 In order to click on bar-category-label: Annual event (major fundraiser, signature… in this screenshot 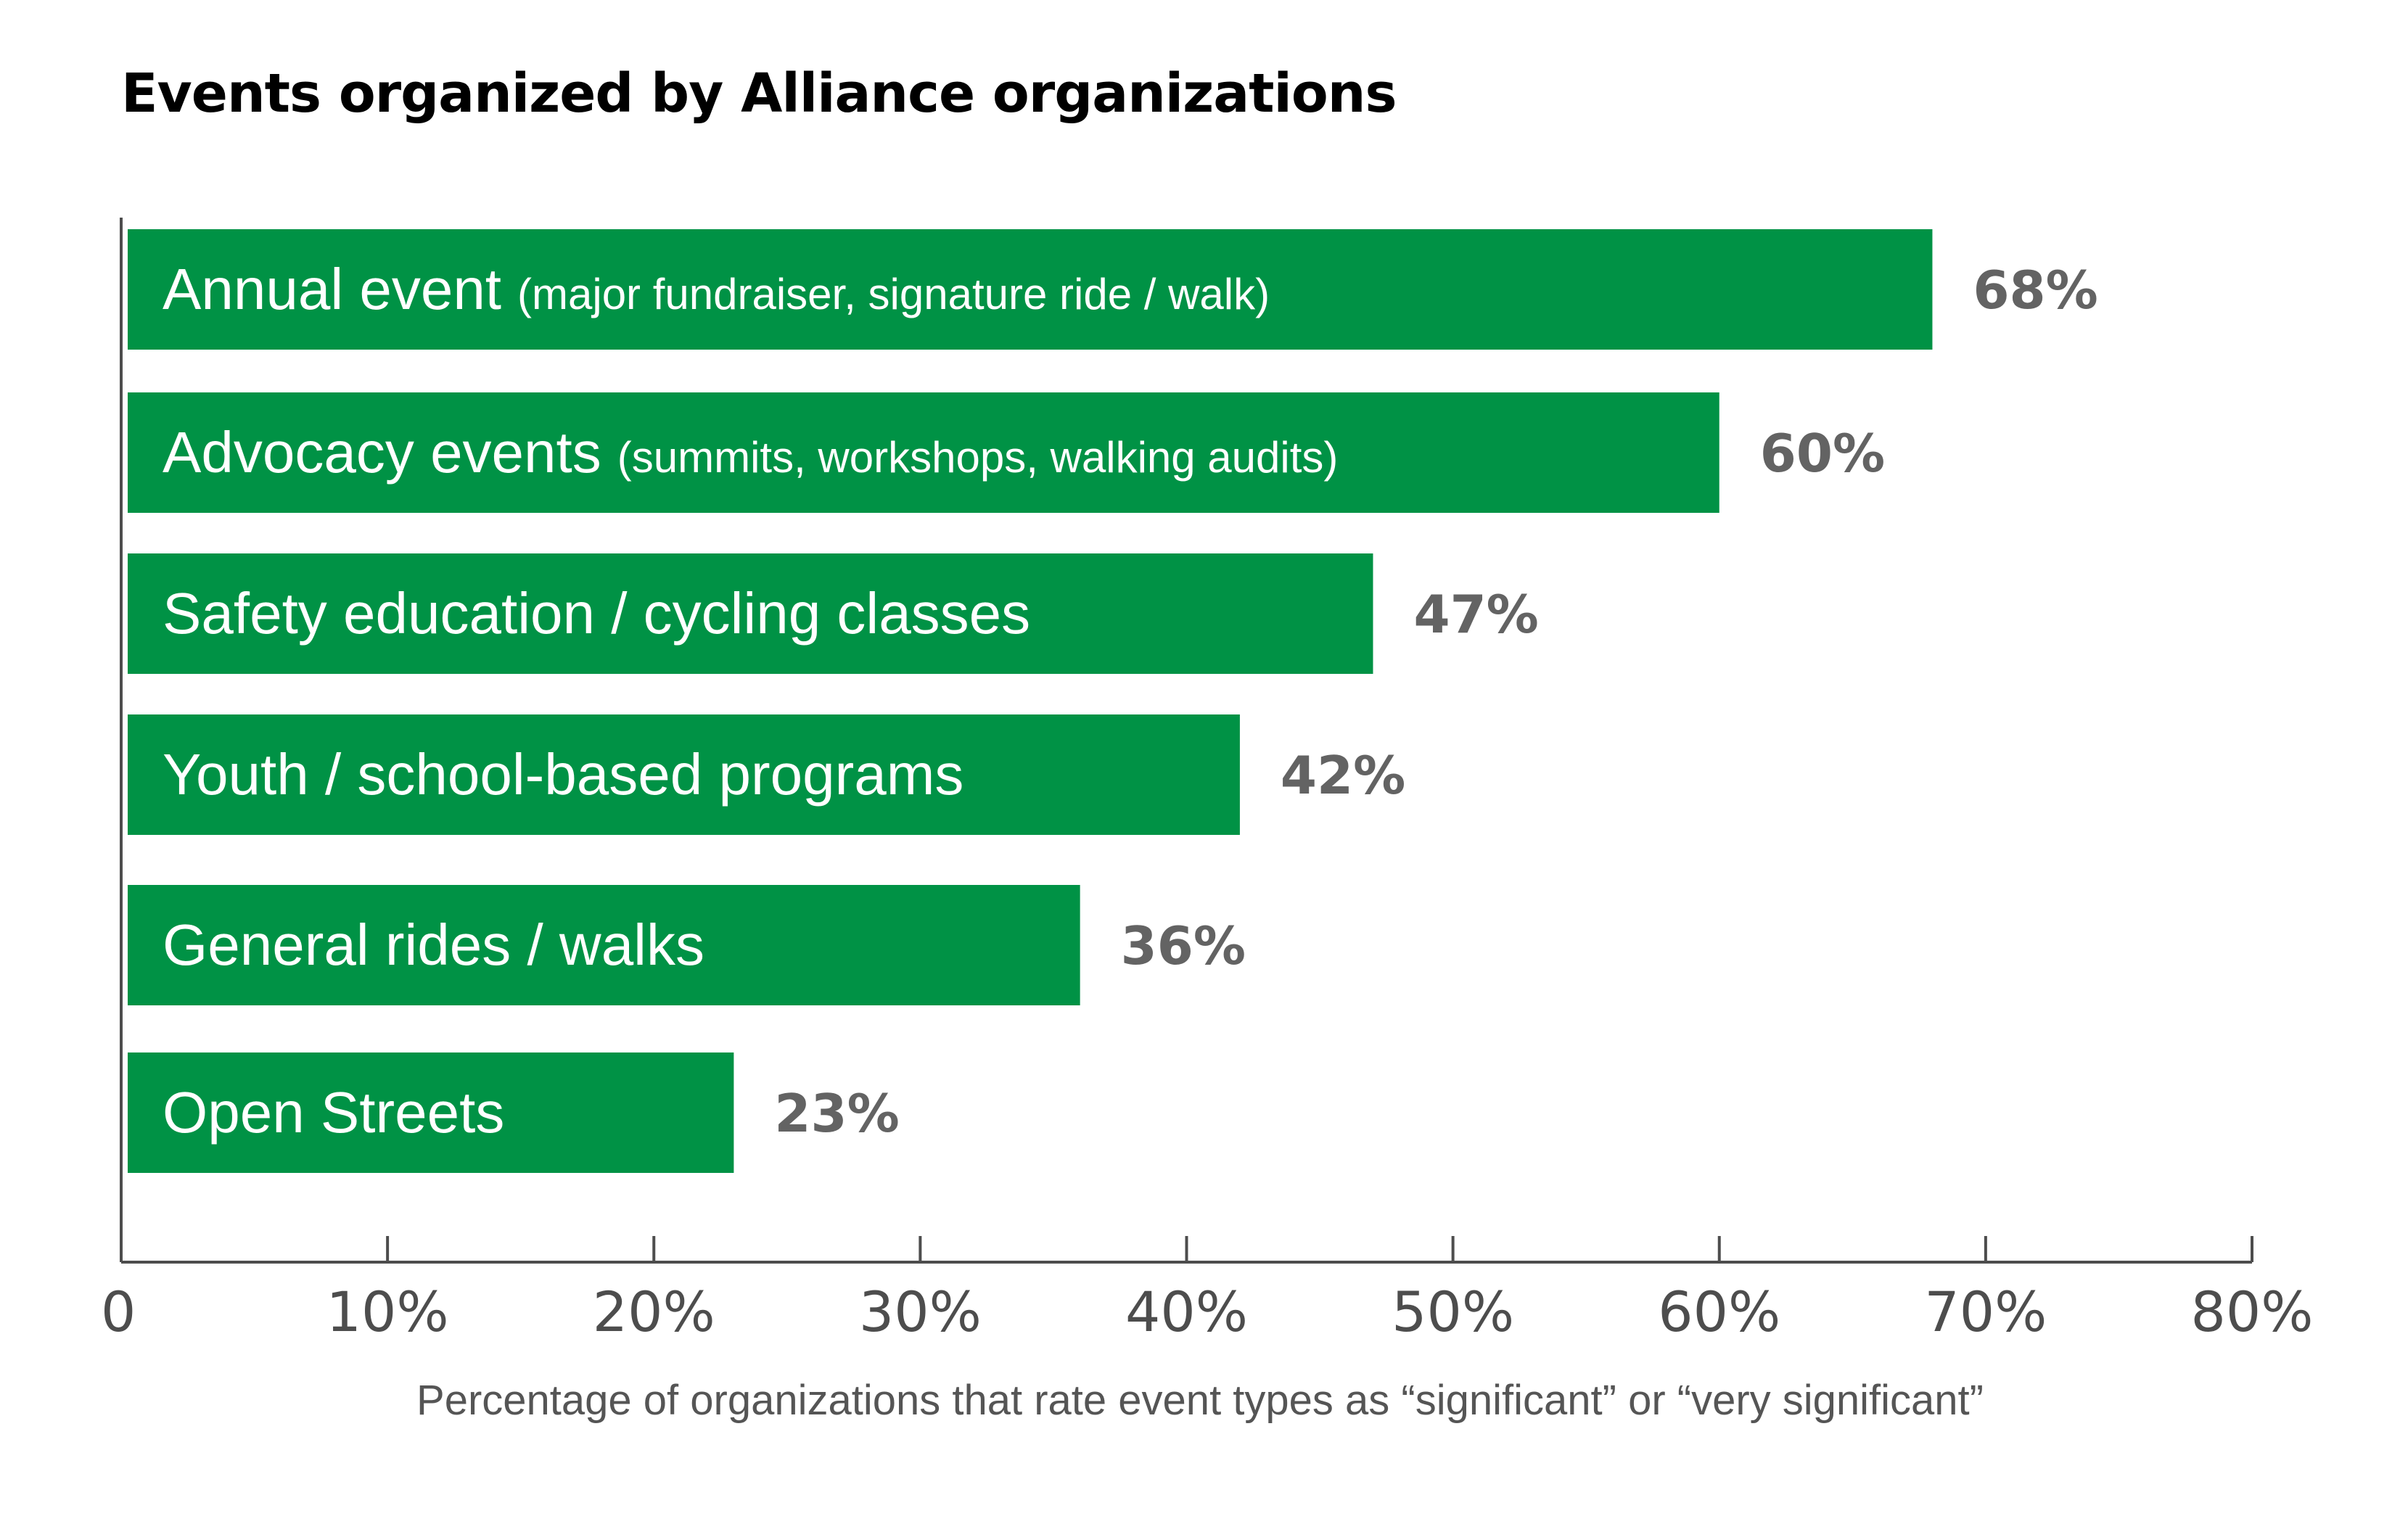, I will do `click(716, 289)`.